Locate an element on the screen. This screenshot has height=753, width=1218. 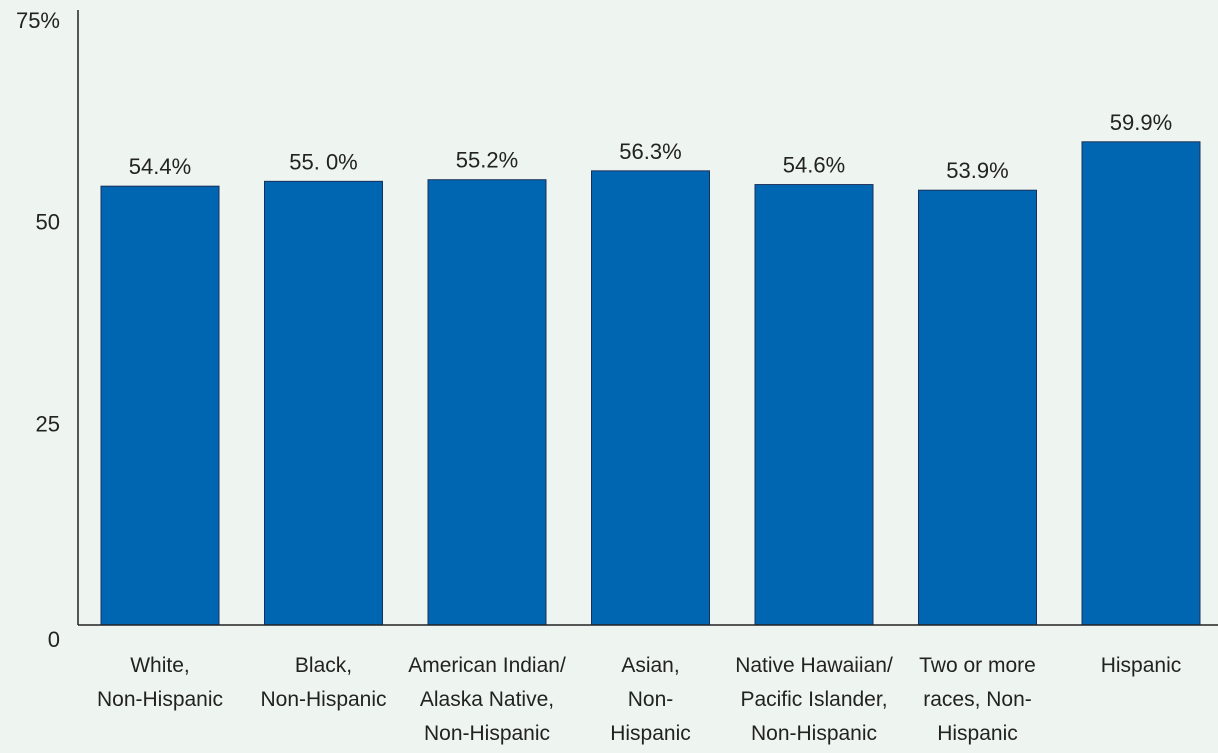
x-category-label-line: Non- is located at coordinates (651, 699).